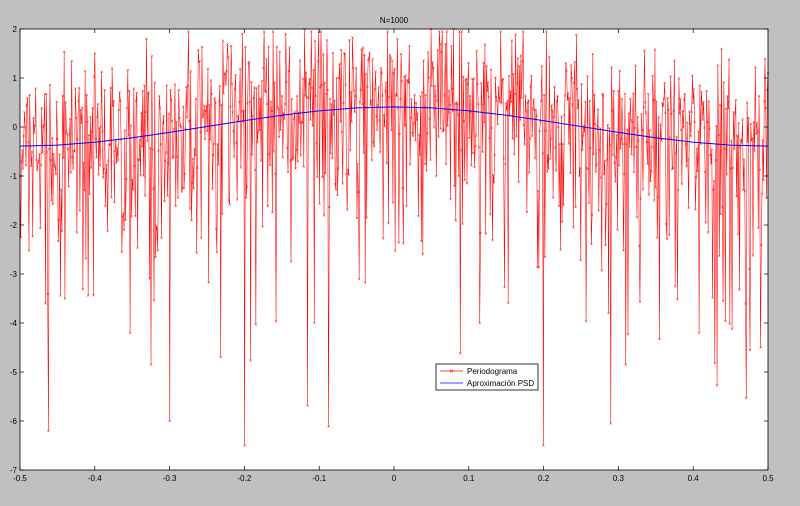 This screenshot has height=506, width=800. What do you see at coordinates (451, 372) in the screenshot?
I see `legend-marker-periodograma: ×` at bounding box center [451, 372].